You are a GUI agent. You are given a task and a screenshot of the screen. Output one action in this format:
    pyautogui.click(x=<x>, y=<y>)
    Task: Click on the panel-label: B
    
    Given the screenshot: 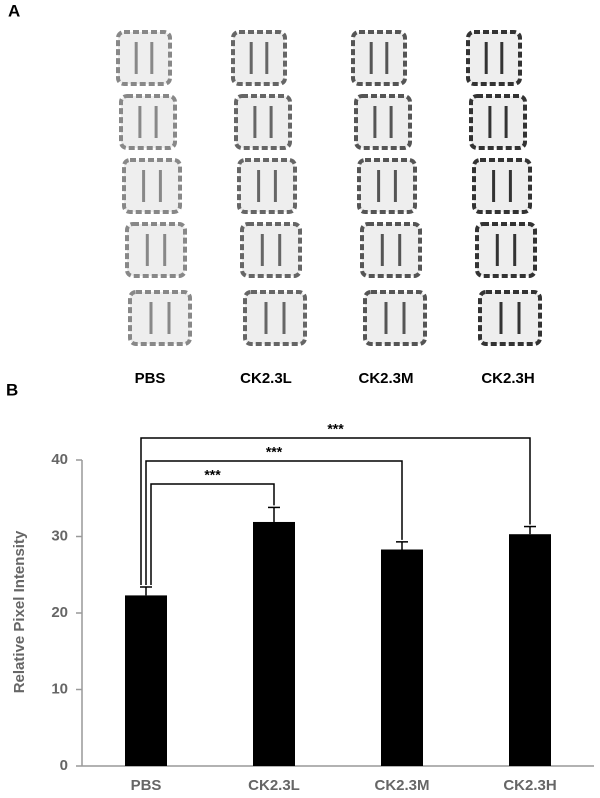 What is the action you would take?
    pyautogui.click(x=12, y=389)
    